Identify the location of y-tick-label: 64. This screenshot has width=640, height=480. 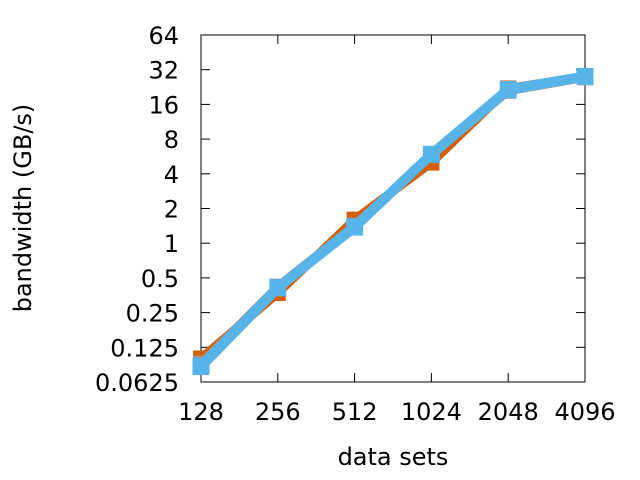
(163, 36).